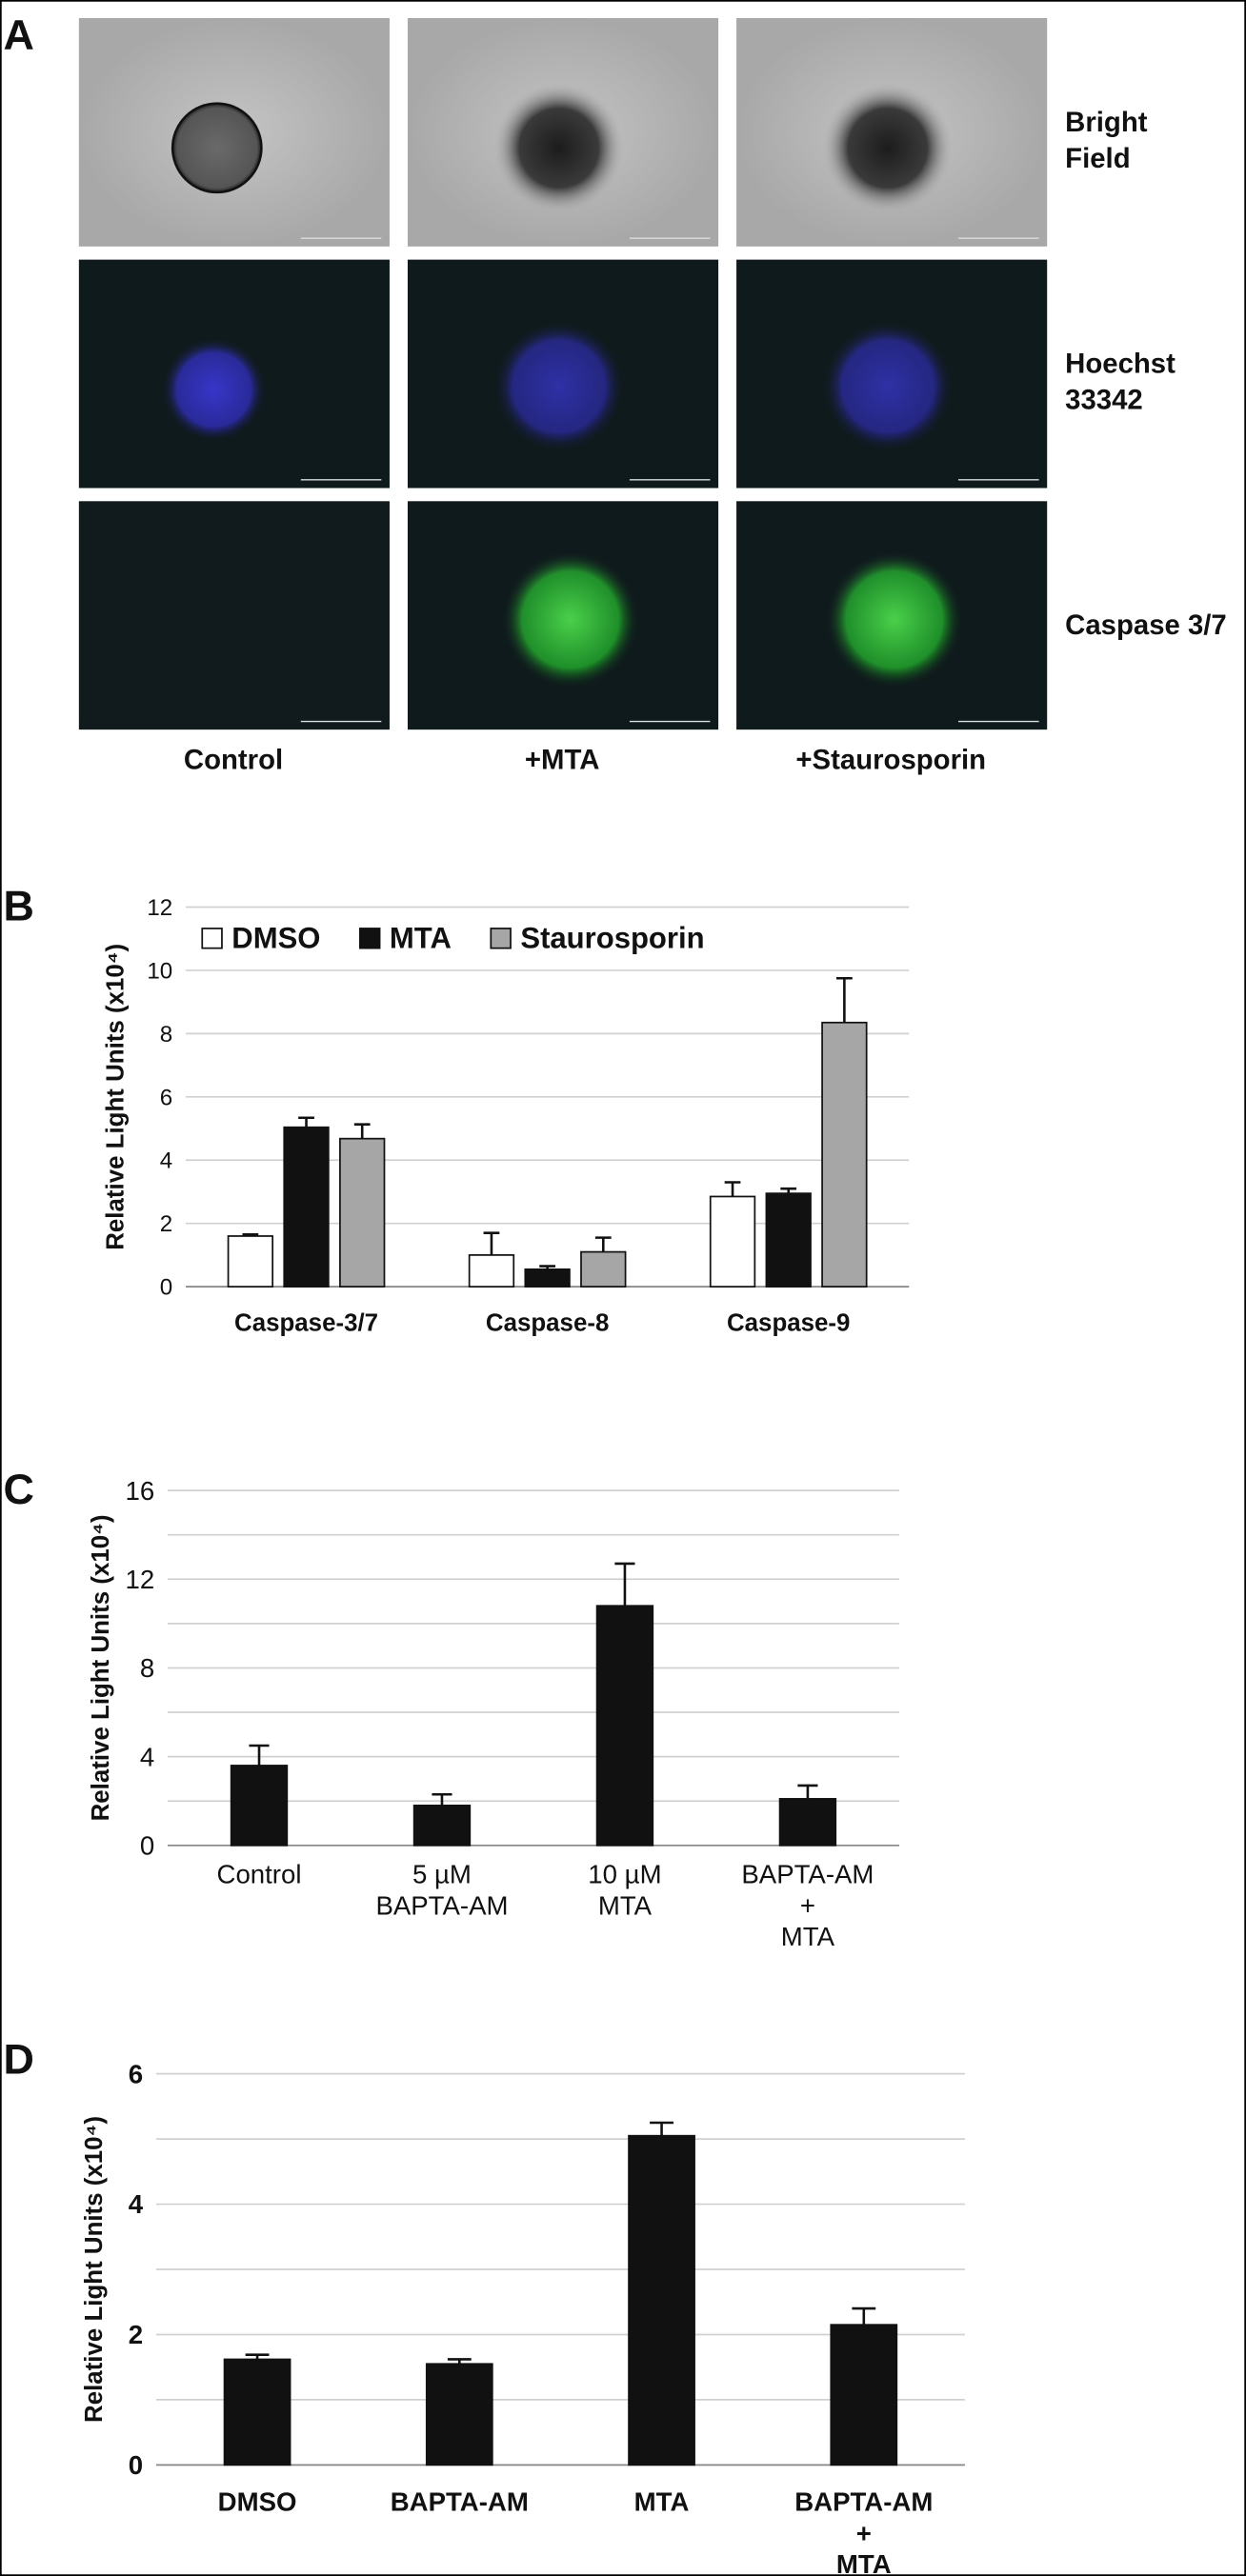 This screenshot has height=2576, width=1246. What do you see at coordinates (1106, 140) in the screenshot?
I see `row-label: Bright Field` at bounding box center [1106, 140].